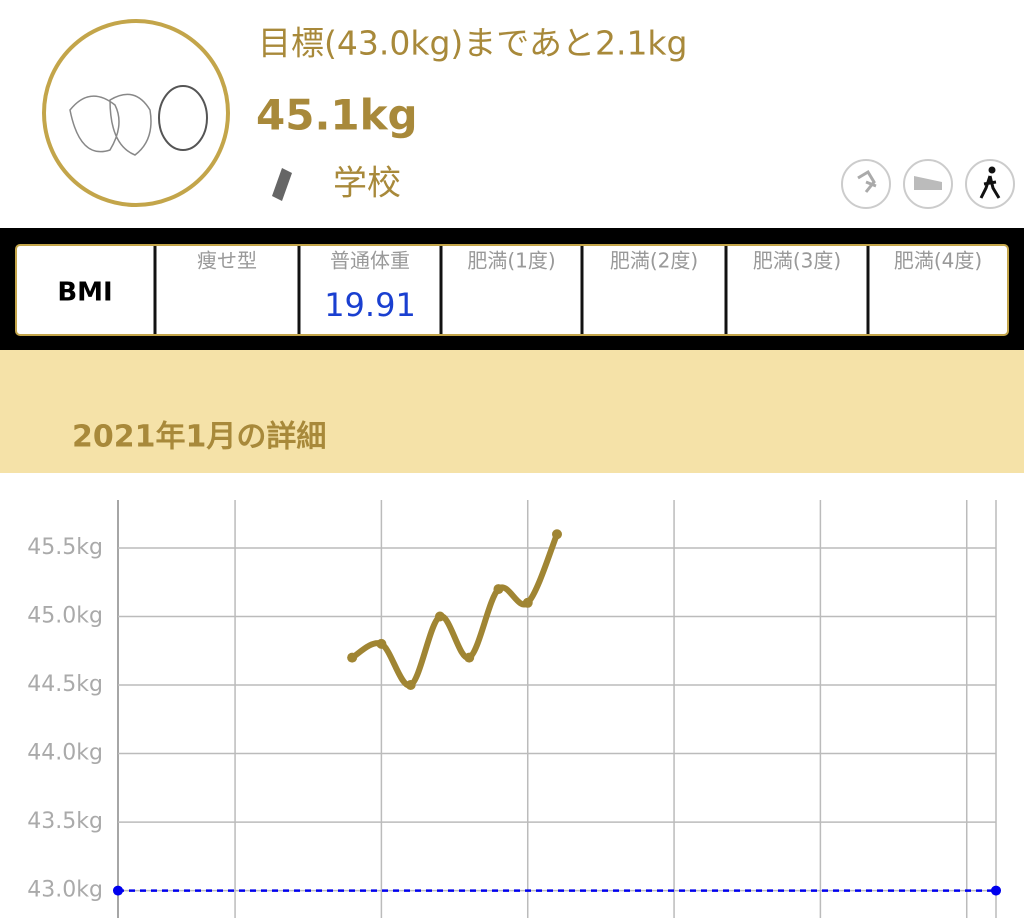 This screenshot has height=918, width=1024. Describe the element at coordinates (84, 293) in the screenshot. I see `bmi-label: BMI` at that location.